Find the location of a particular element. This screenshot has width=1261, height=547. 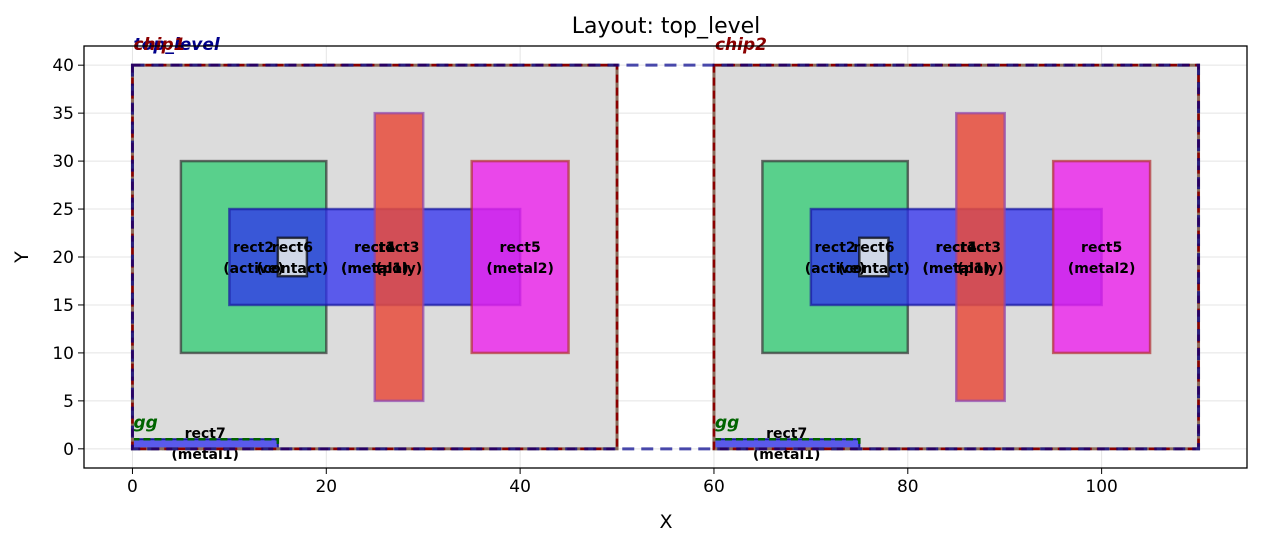

y-axis-label: Y is located at coordinates (22, 257).